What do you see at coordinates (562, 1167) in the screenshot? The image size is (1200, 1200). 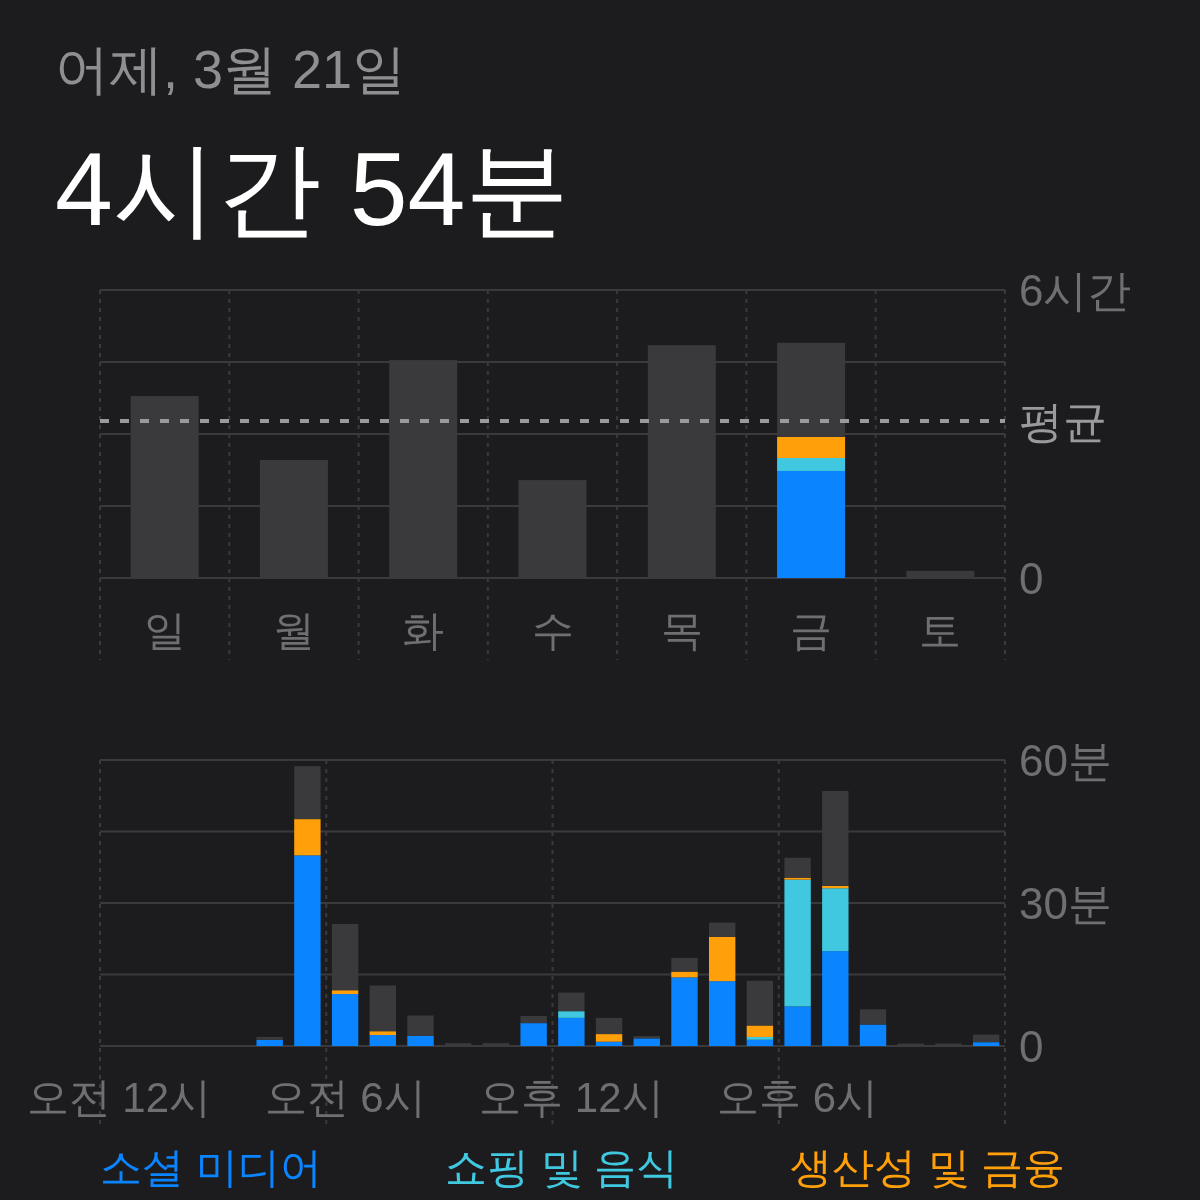 I see `text: 쇼핑 및 음식` at bounding box center [562, 1167].